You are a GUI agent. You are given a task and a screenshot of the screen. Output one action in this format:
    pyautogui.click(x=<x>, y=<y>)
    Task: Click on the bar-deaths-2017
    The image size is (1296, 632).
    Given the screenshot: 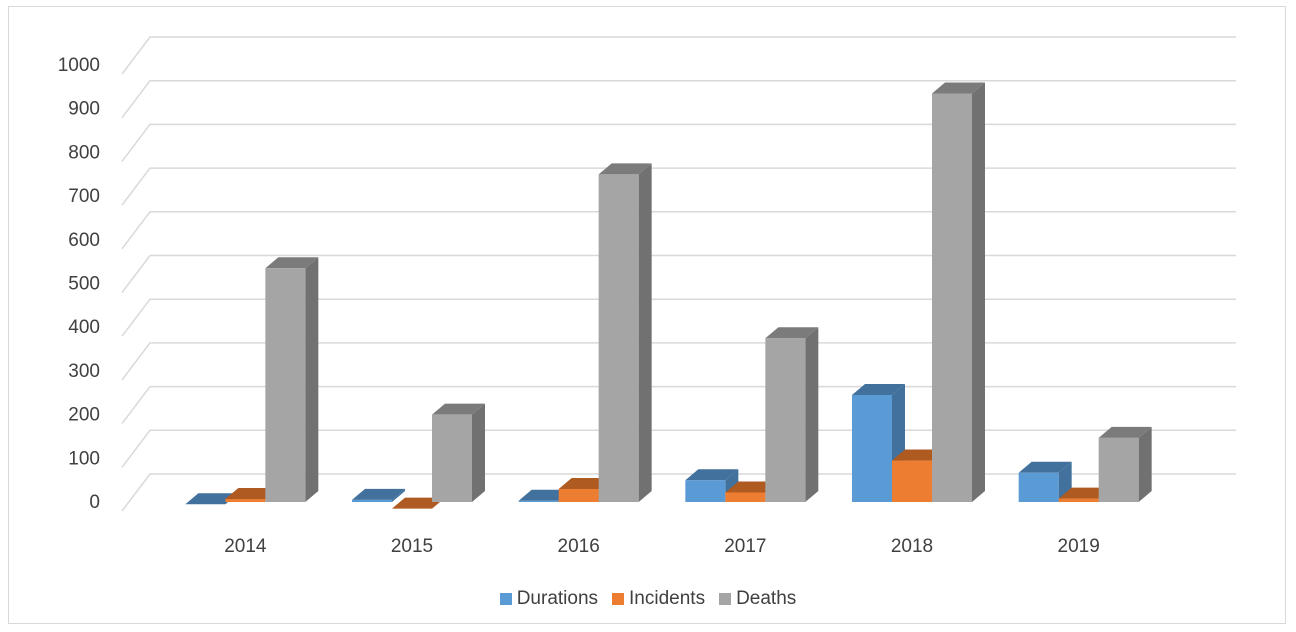 What is the action you would take?
    pyautogui.click(x=792, y=414)
    